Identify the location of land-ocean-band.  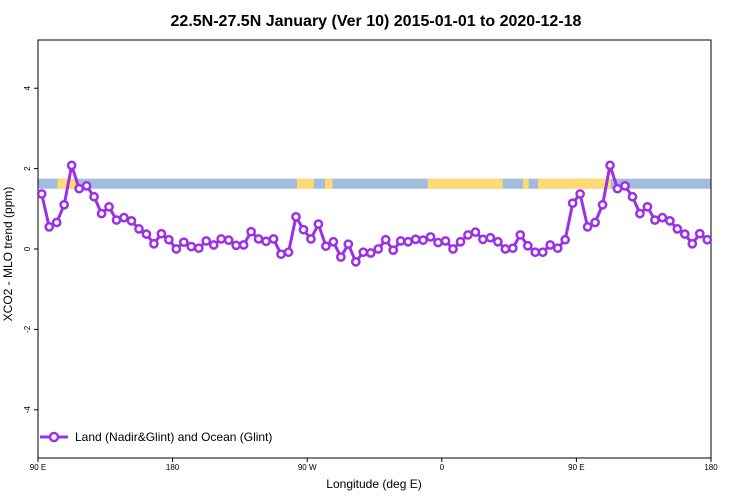
(374, 183).